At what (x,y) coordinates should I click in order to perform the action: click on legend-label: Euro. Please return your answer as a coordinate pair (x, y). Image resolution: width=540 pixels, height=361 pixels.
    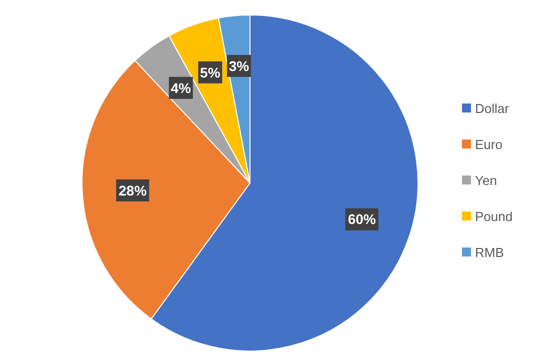
    Looking at the image, I should click on (488, 144).